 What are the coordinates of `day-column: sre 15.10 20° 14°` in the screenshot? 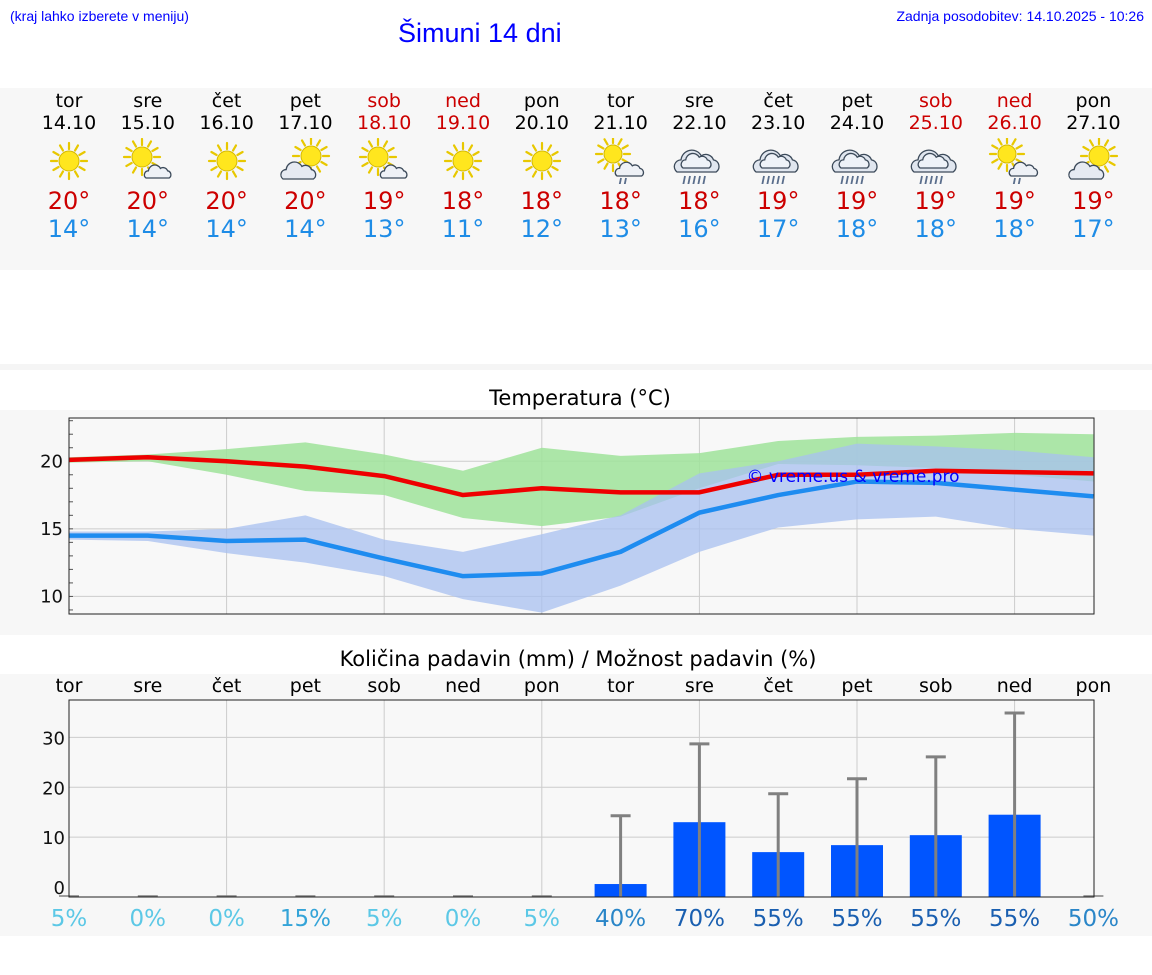 It's located at (148, 165).